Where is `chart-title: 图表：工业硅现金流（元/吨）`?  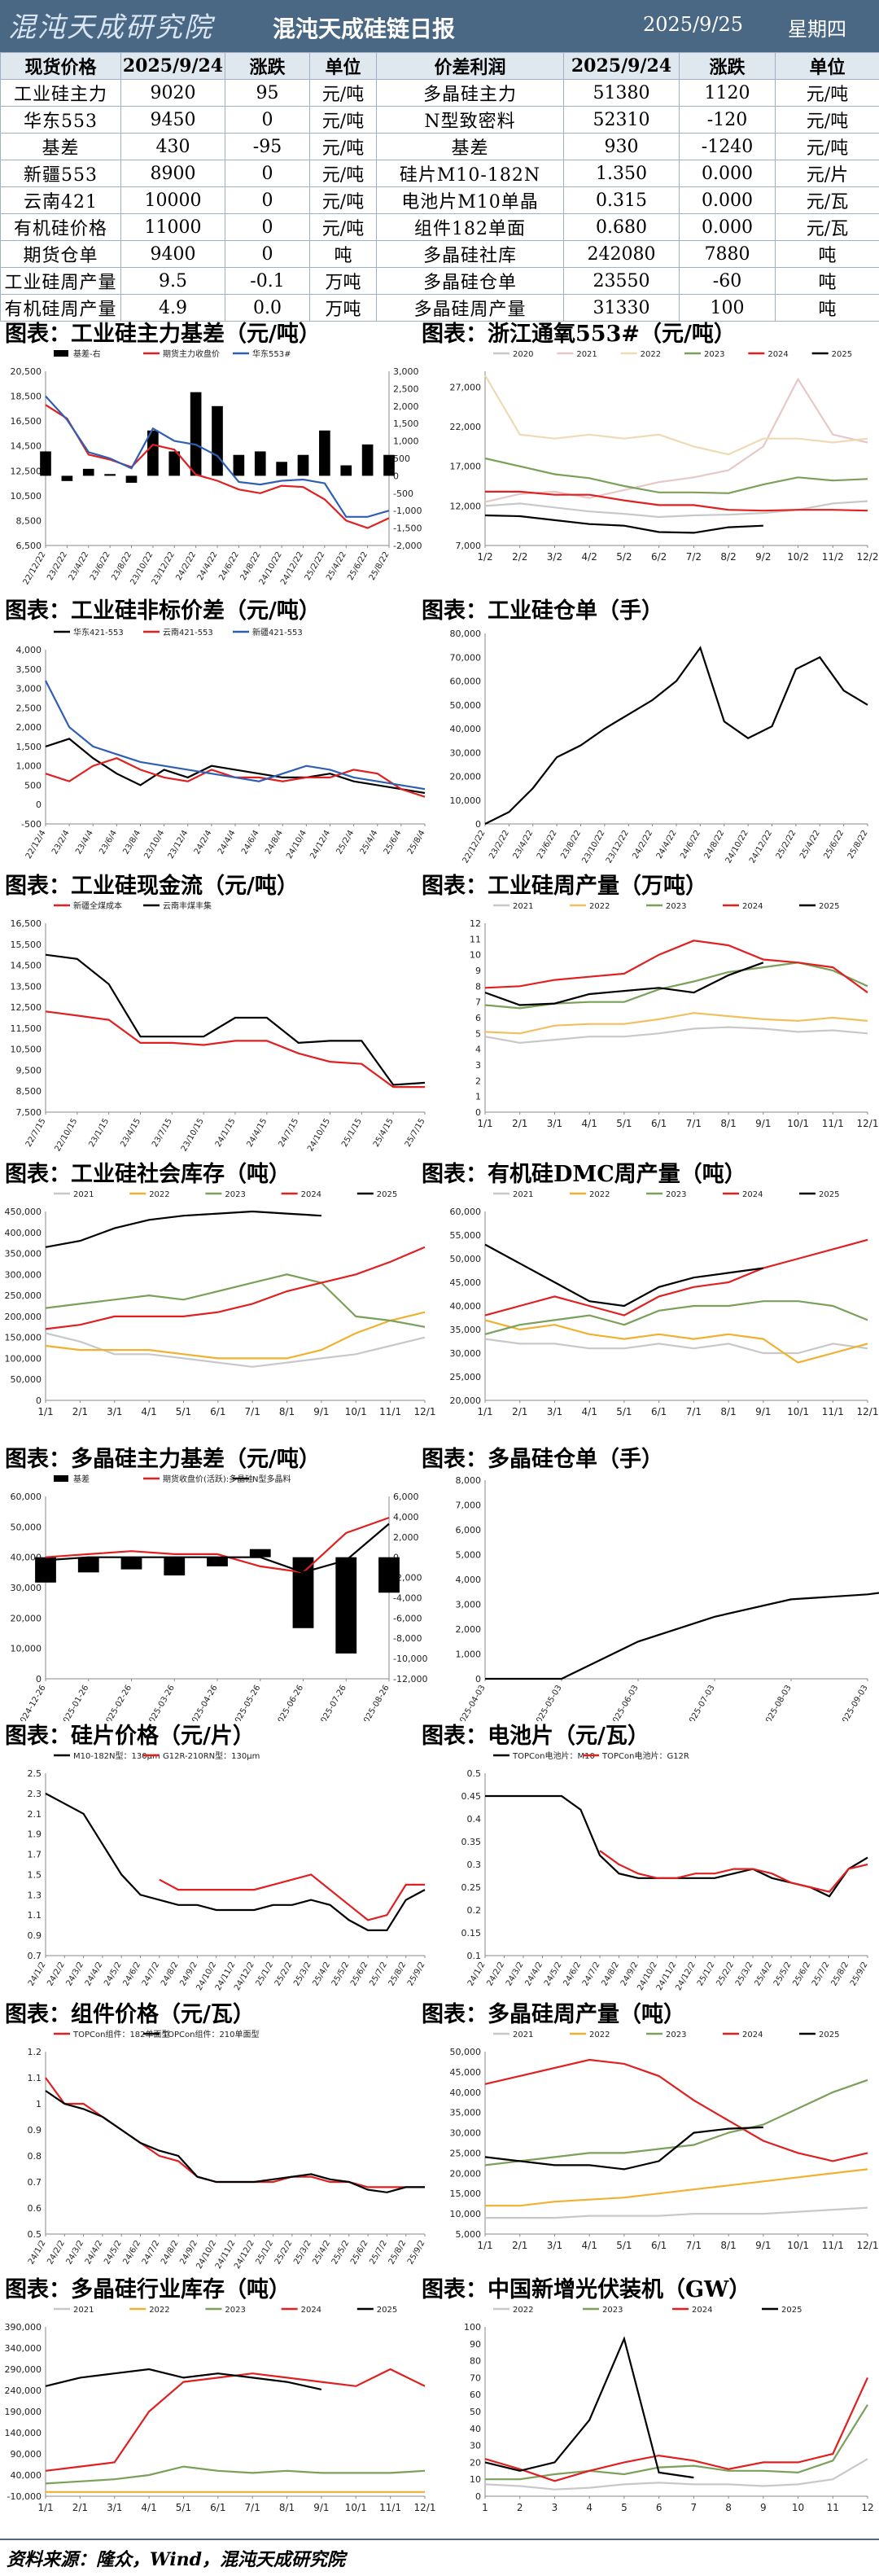
chart-title: 图表：工业硅现金流（元/吨） is located at coordinates (152, 886).